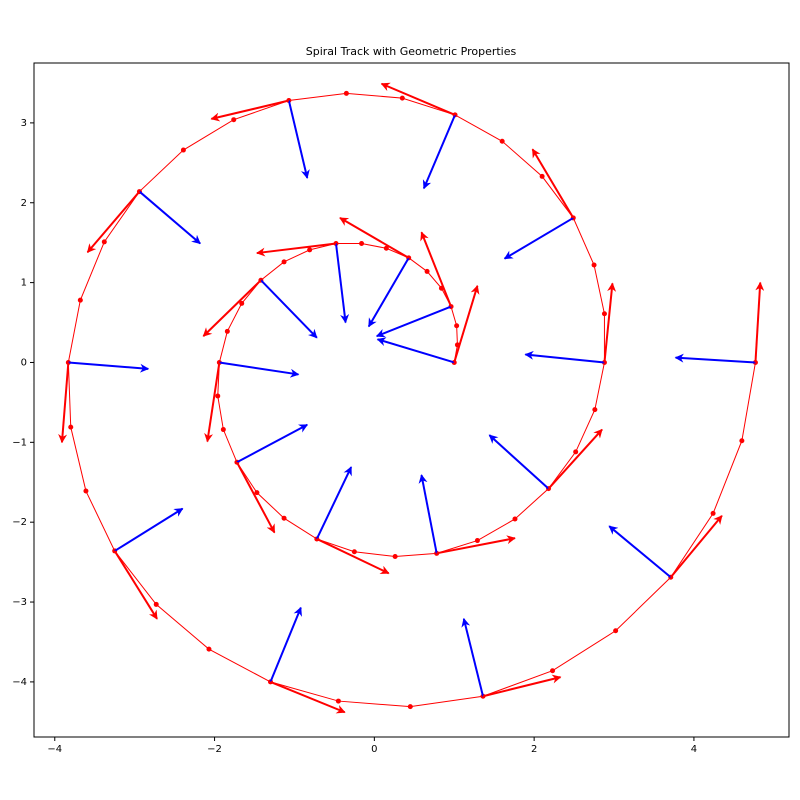 This screenshot has height=800, width=800. I want to click on y-tick-label: 1, so click(24, 283).